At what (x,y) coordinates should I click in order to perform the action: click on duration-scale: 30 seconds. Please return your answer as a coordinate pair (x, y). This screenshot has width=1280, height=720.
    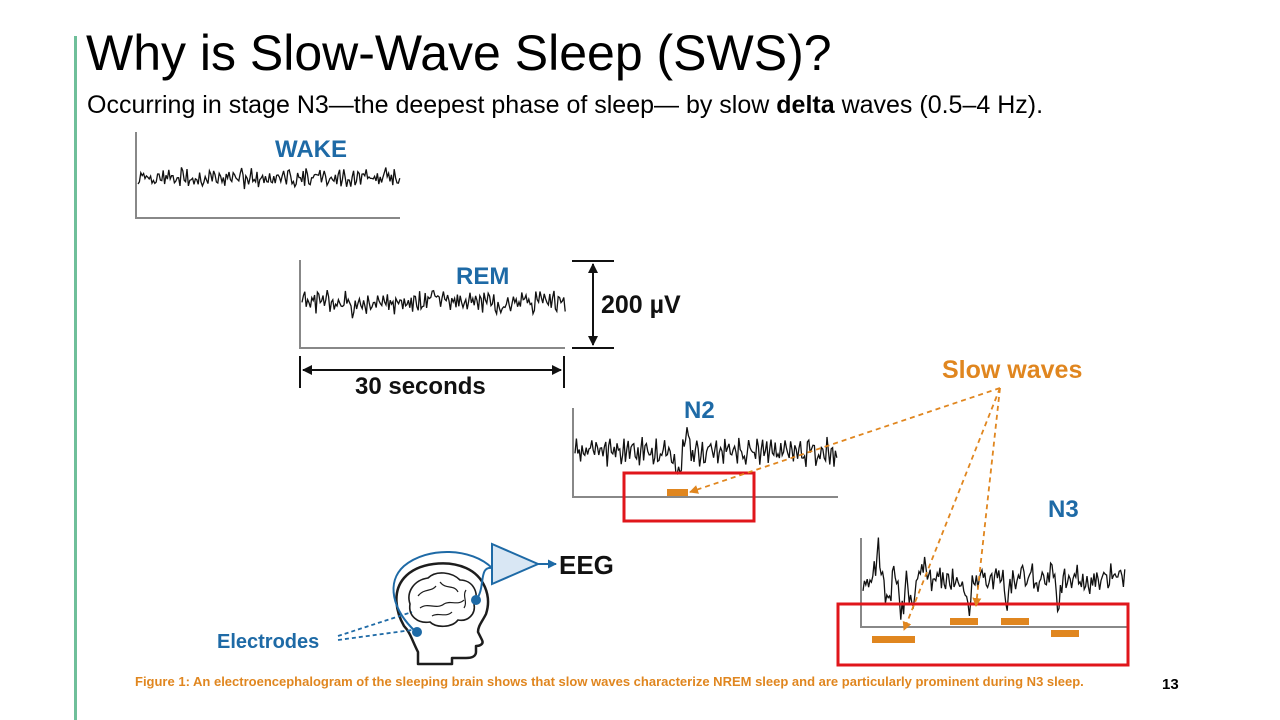
    Looking at the image, I should click on (432, 378).